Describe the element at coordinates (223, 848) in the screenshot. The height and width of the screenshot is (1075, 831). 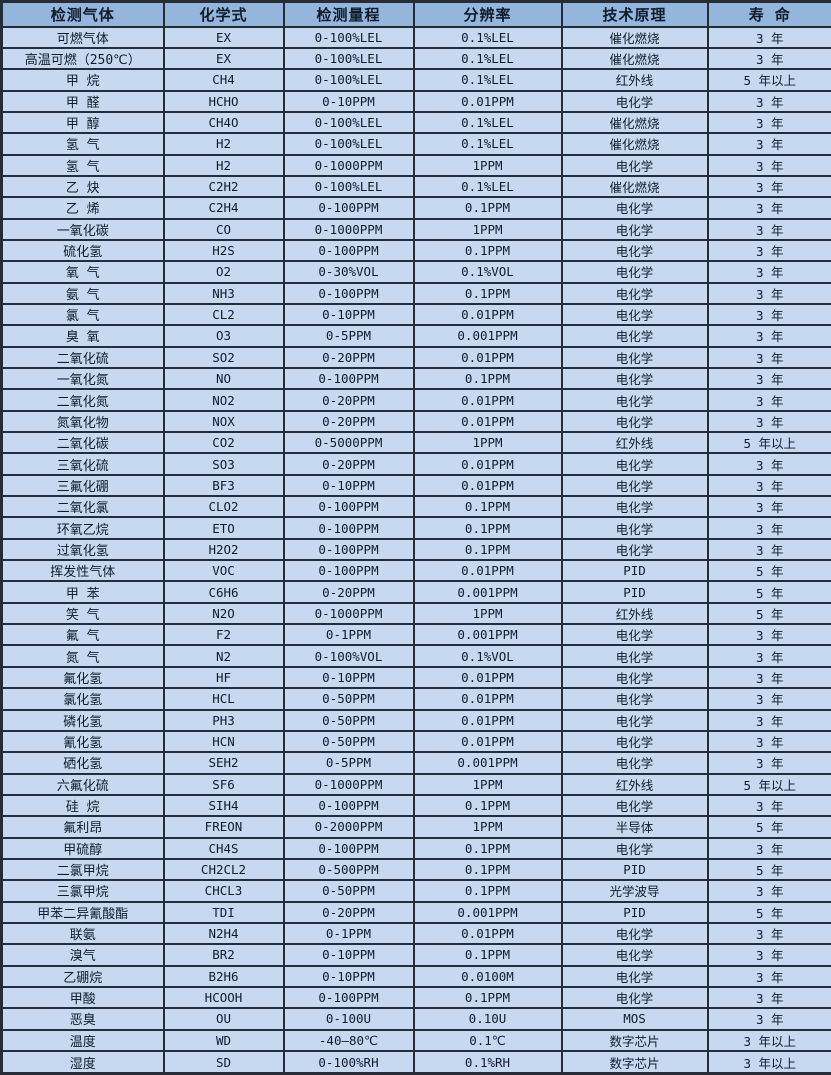
I see `table-cell: CH4S` at that location.